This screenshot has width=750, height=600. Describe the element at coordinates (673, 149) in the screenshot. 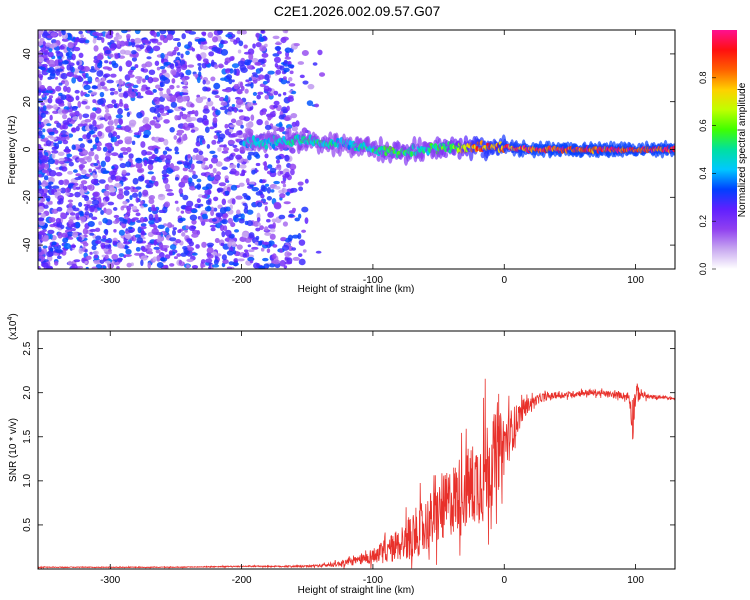

I see `spectrogram-signal-core` at that location.